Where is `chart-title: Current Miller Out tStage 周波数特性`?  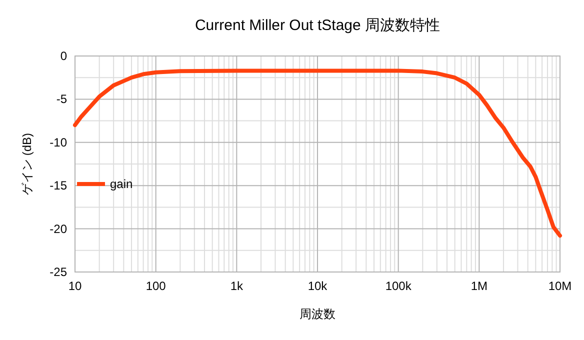
chart-title: Current Miller Out tStage 周波数特性 is located at coordinates (317, 25).